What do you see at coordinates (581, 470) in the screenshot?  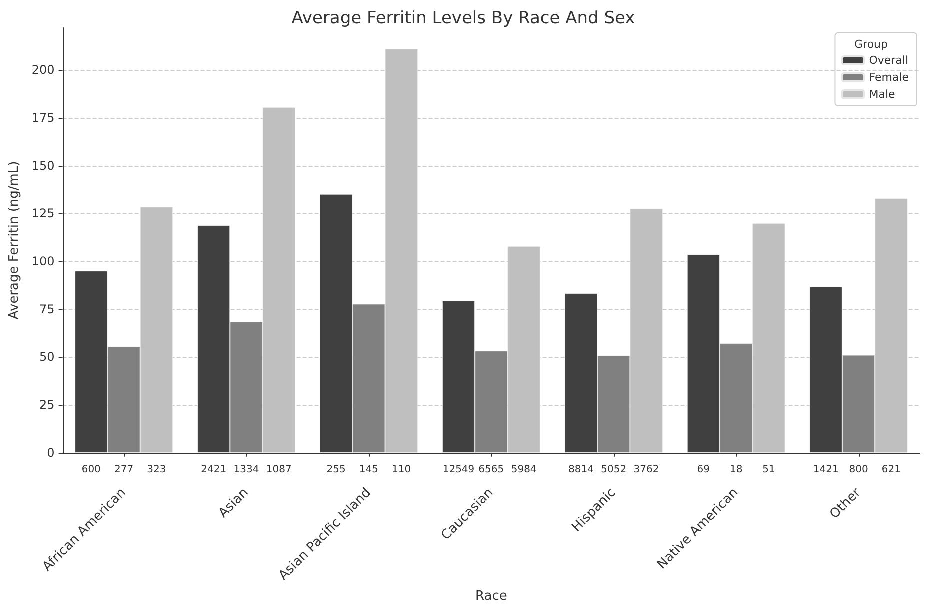 I see `text: 8814` at bounding box center [581, 470].